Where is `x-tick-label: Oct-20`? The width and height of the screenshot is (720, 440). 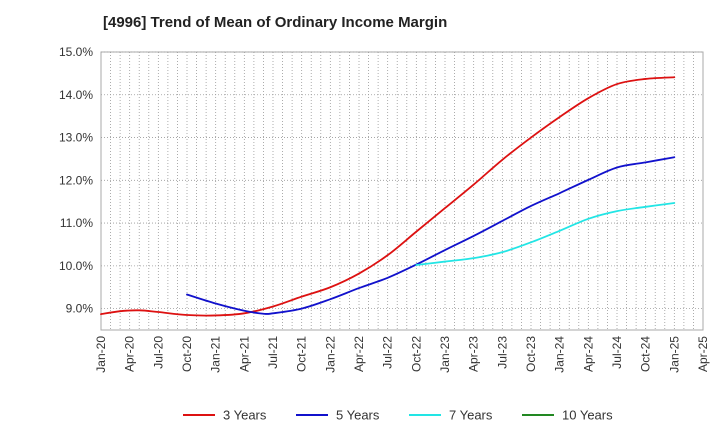 x-tick-label: Oct-20 is located at coordinates (187, 354).